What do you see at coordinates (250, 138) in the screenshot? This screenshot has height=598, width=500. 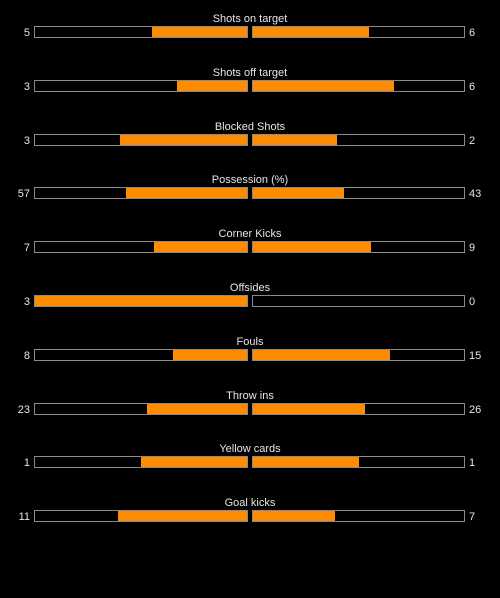 I see `stat-row: Blocked Shots 3 2` at bounding box center [250, 138].